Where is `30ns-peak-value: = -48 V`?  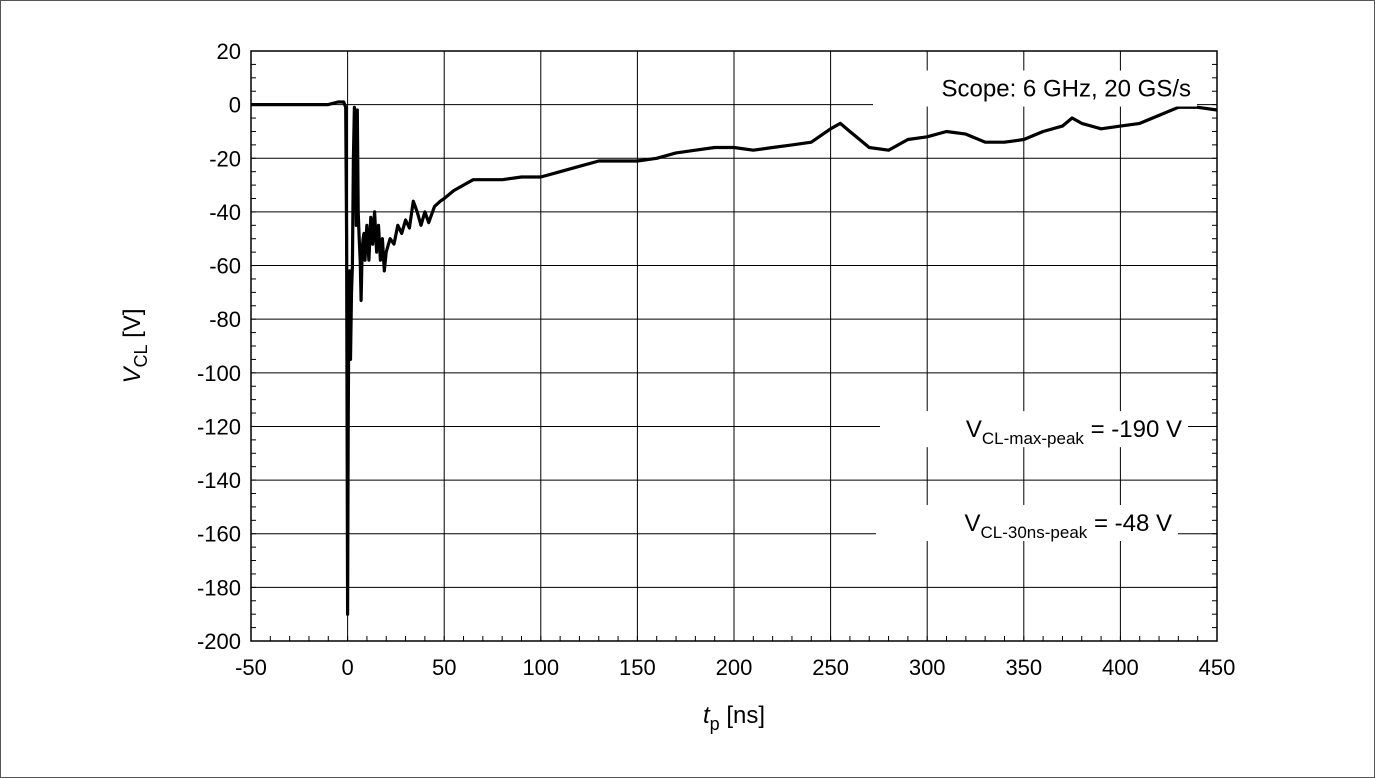 30ns-peak-value: = -48 V is located at coordinates (1129, 523).